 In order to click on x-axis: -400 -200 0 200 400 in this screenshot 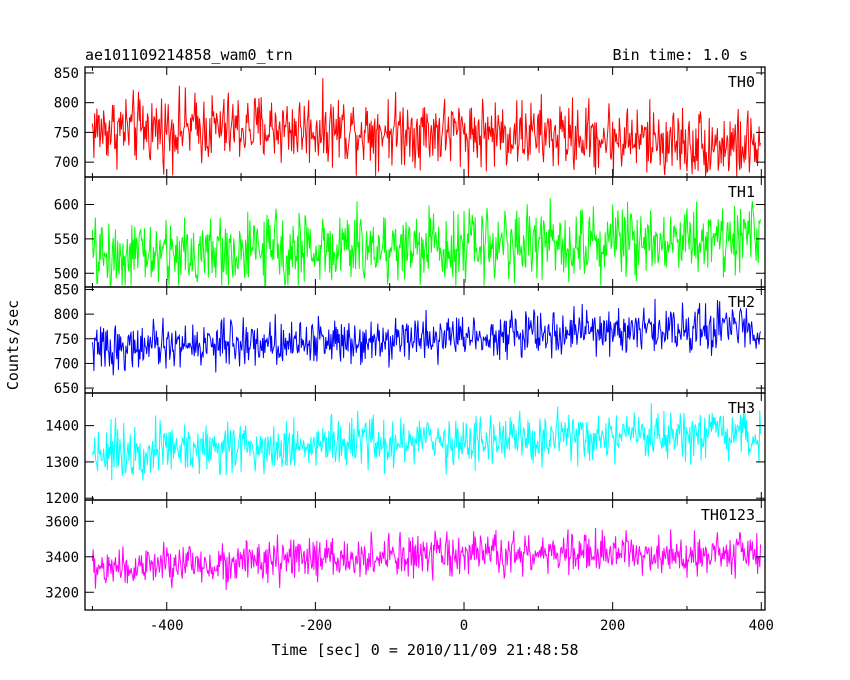, I will do `click(462, 626)`.